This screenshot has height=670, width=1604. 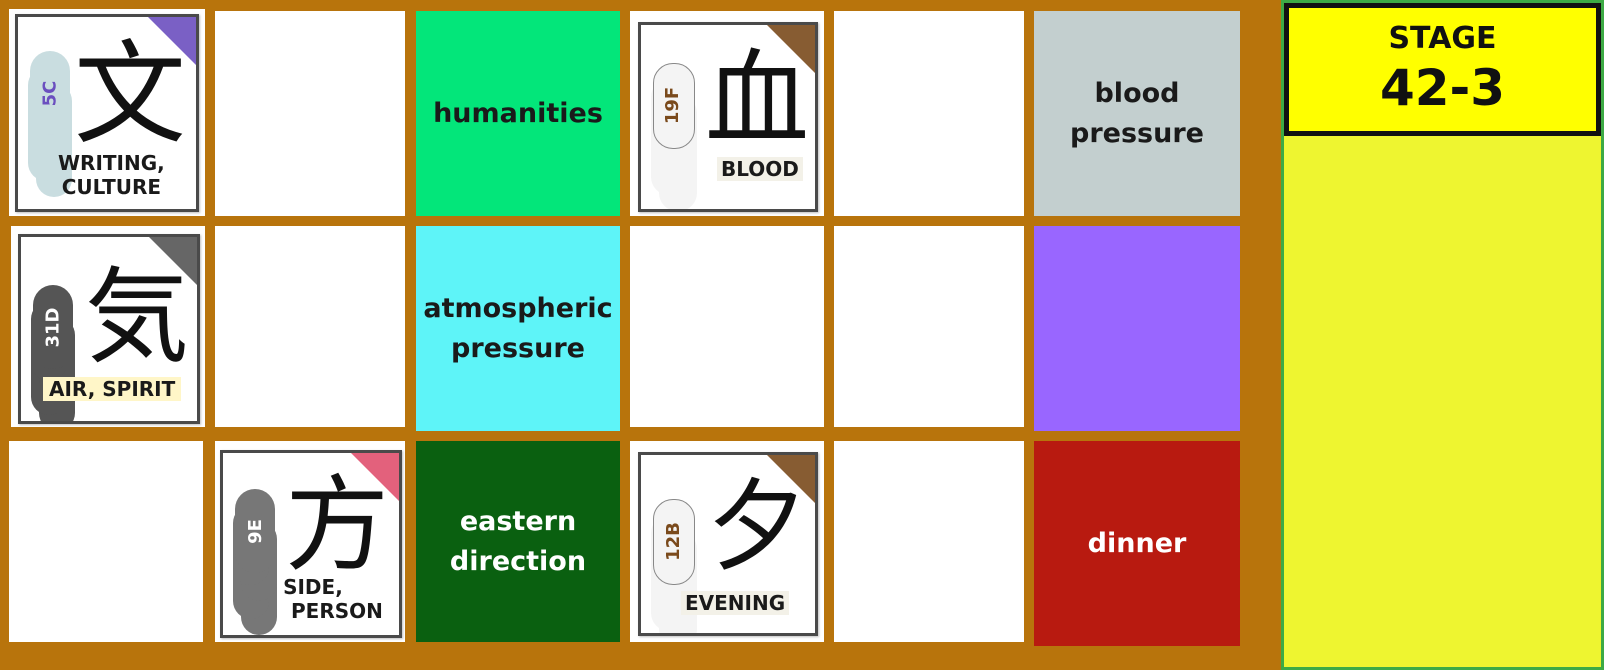 I want to click on kanji-glyph: 血, so click(x=757, y=99).